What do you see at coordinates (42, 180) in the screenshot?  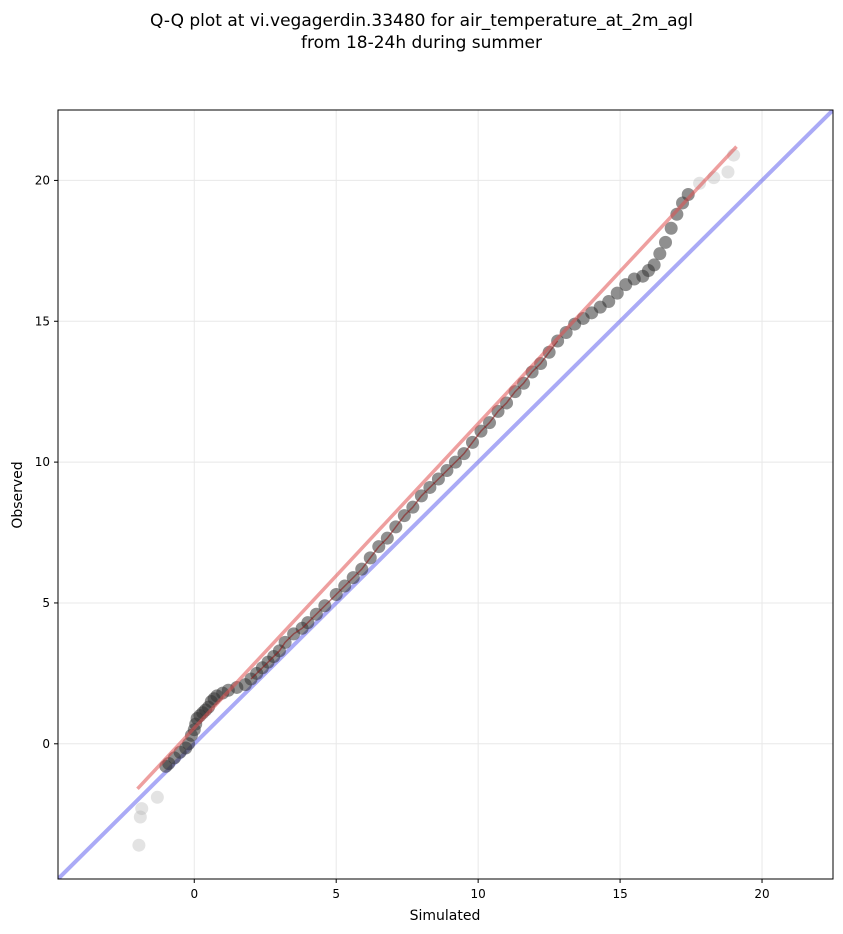 I see `y-tick-label: 20` at bounding box center [42, 180].